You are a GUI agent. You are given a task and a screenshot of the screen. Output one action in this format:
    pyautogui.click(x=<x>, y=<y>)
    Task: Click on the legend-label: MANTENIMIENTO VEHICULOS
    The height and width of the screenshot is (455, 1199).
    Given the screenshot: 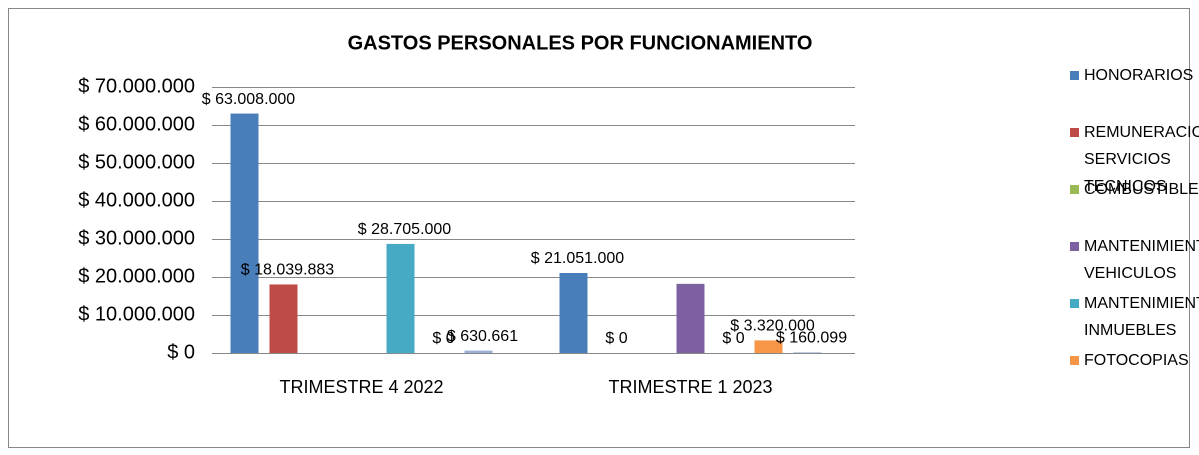 What is the action you would take?
    pyautogui.click(x=1141, y=260)
    